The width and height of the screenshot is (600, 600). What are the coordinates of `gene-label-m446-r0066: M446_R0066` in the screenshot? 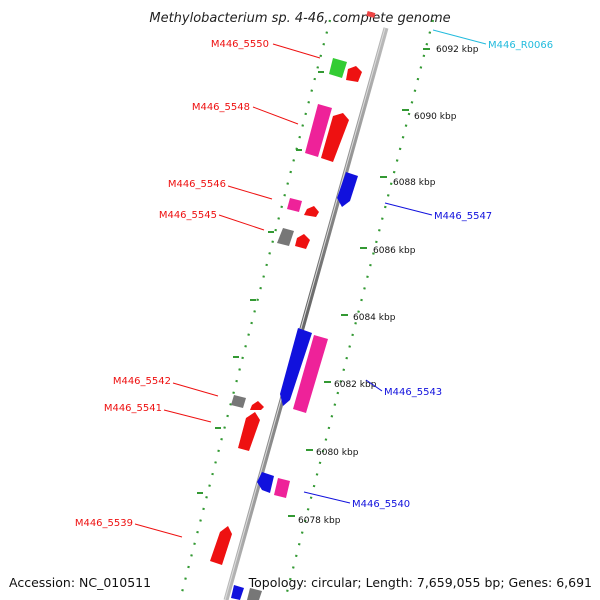 It's located at (520, 45).